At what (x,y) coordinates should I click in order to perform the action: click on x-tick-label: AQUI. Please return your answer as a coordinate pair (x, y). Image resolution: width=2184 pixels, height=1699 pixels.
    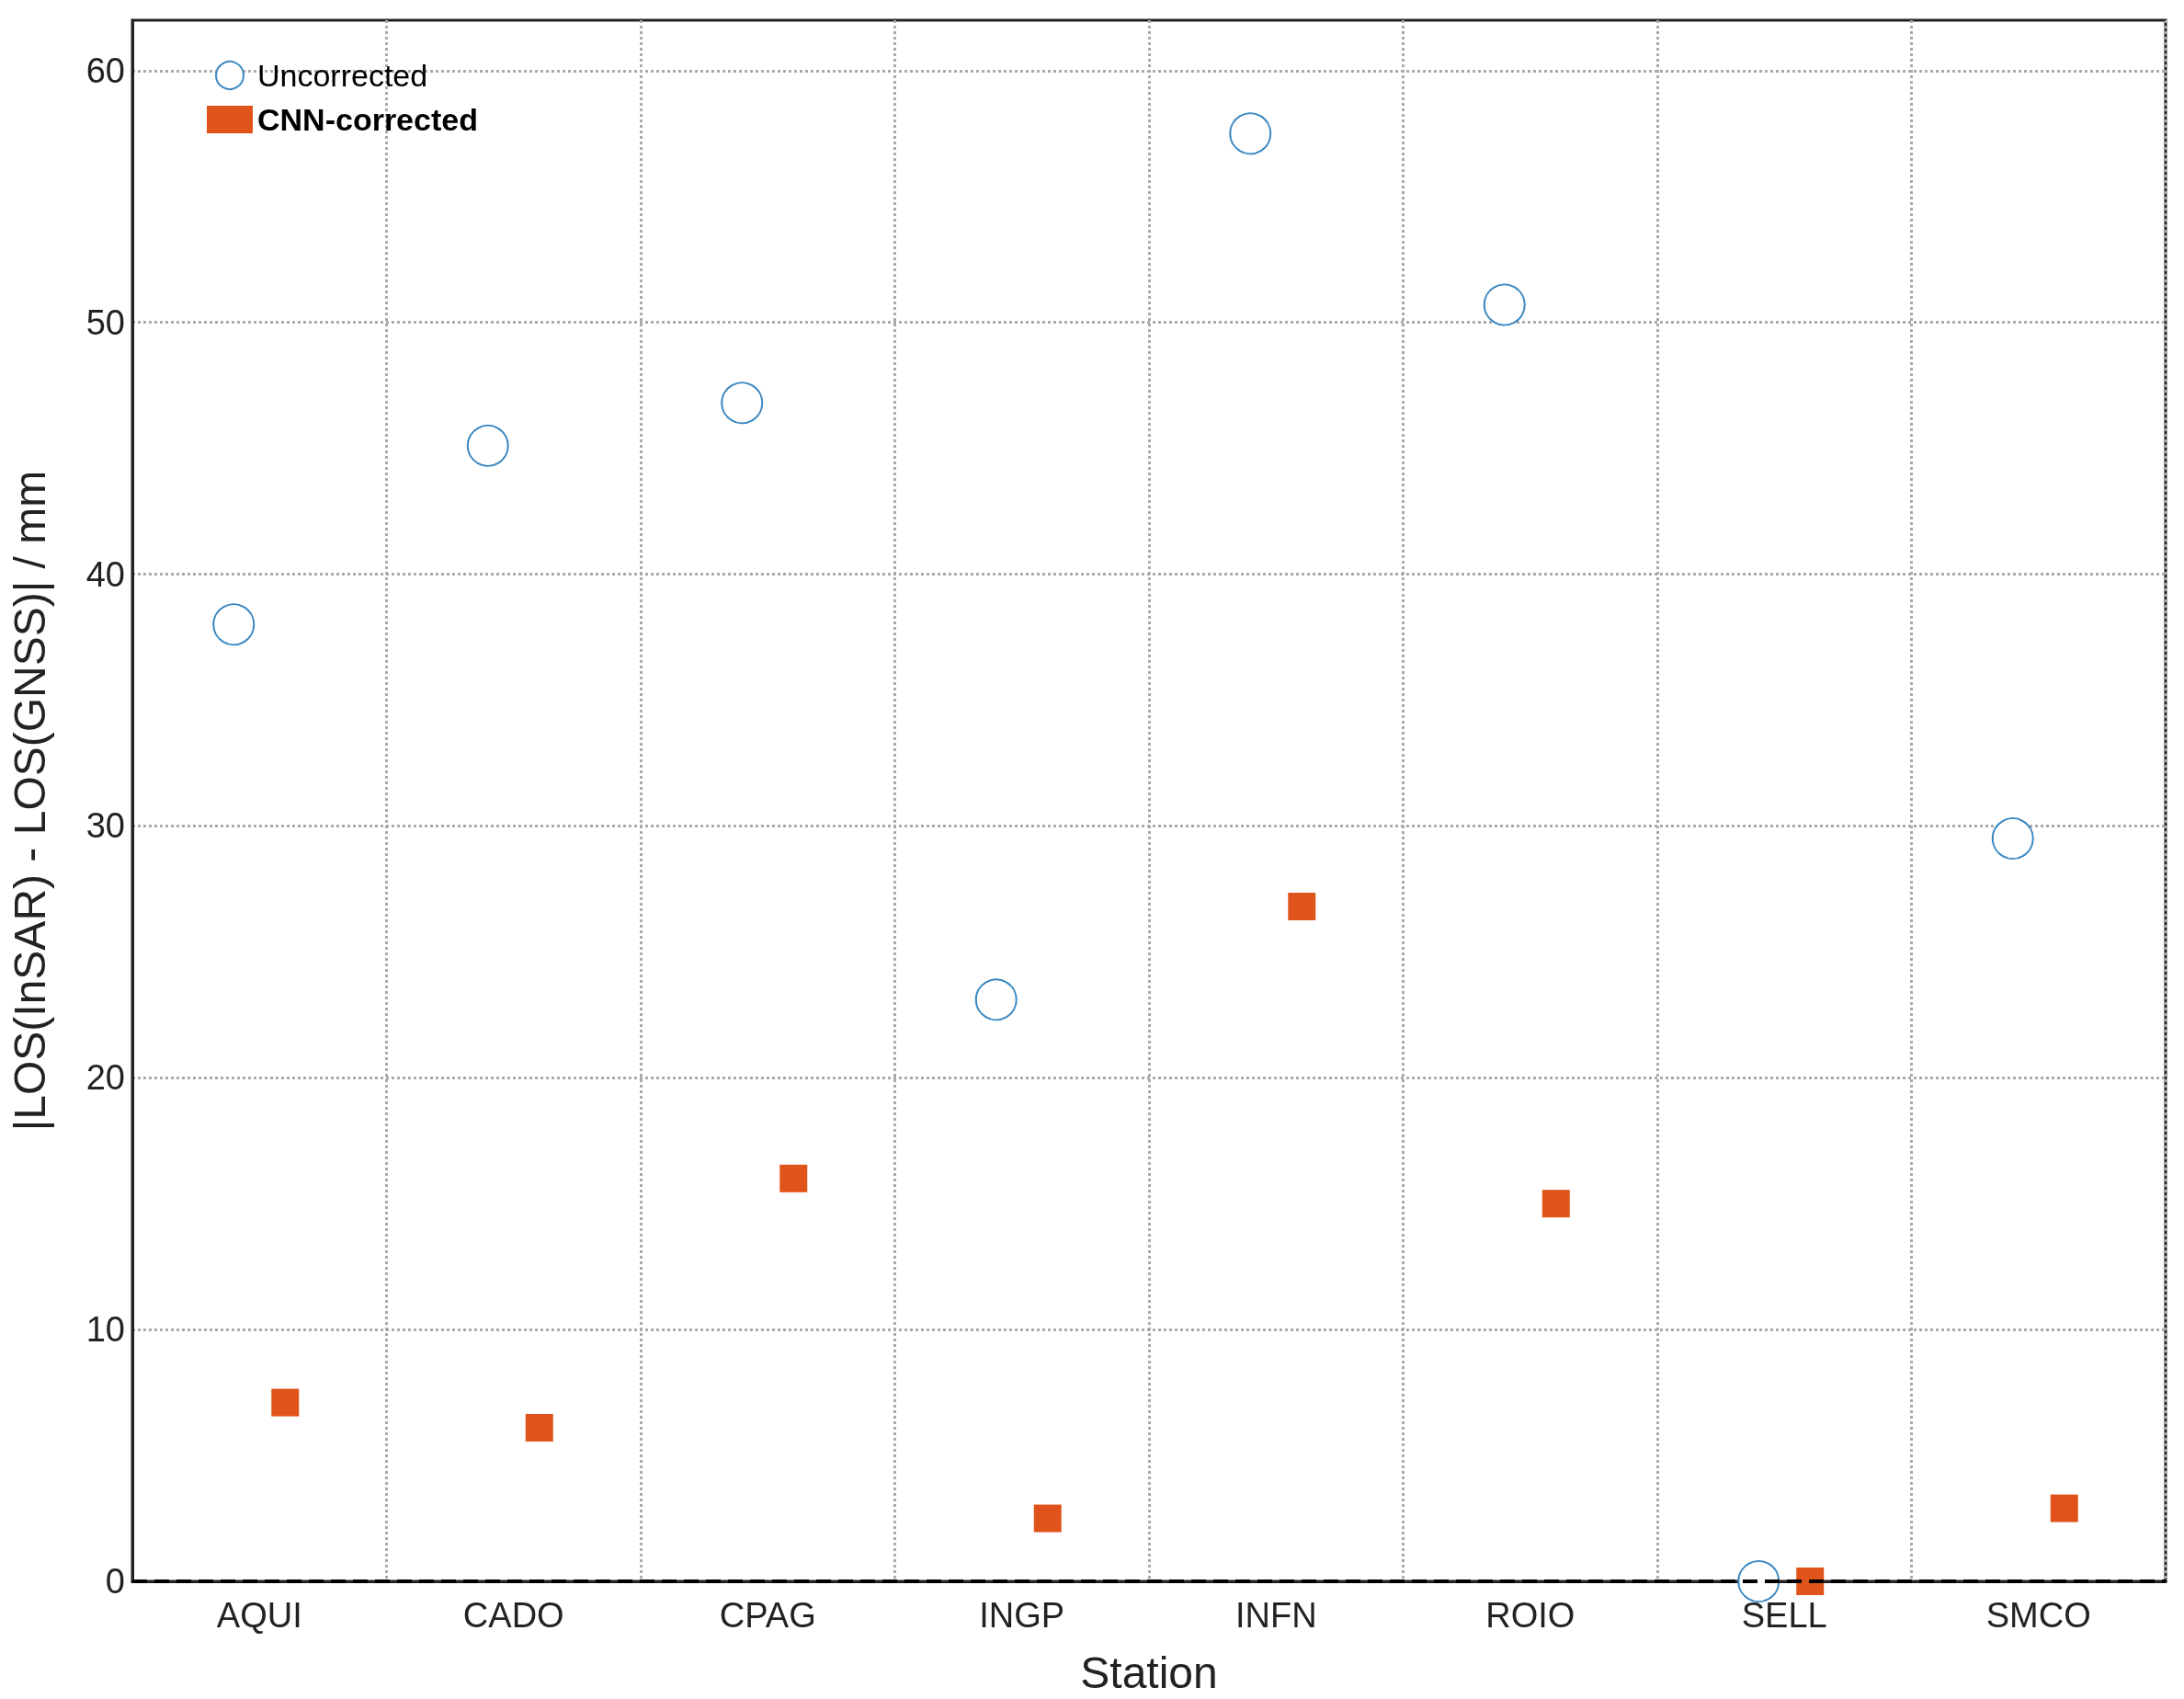
    Looking at the image, I should click on (259, 1615).